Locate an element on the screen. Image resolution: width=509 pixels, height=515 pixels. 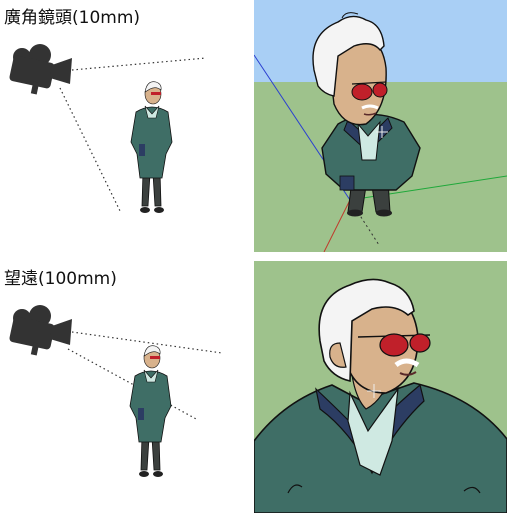
section-label-tele: 望遠(100mm) is located at coordinates (60, 279).